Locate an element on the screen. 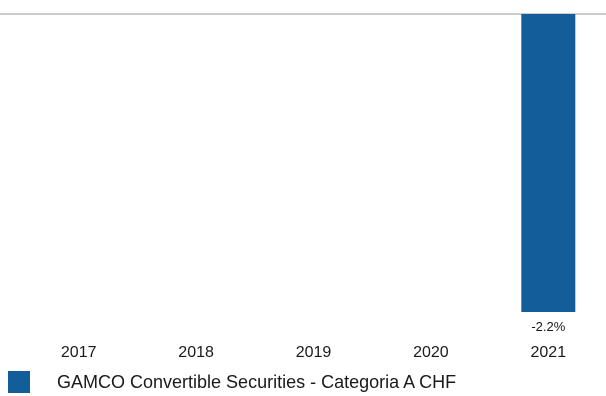 This screenshot has height=396, width=606. x-tick-2018: 2018 is located at coordinates (196, 352).